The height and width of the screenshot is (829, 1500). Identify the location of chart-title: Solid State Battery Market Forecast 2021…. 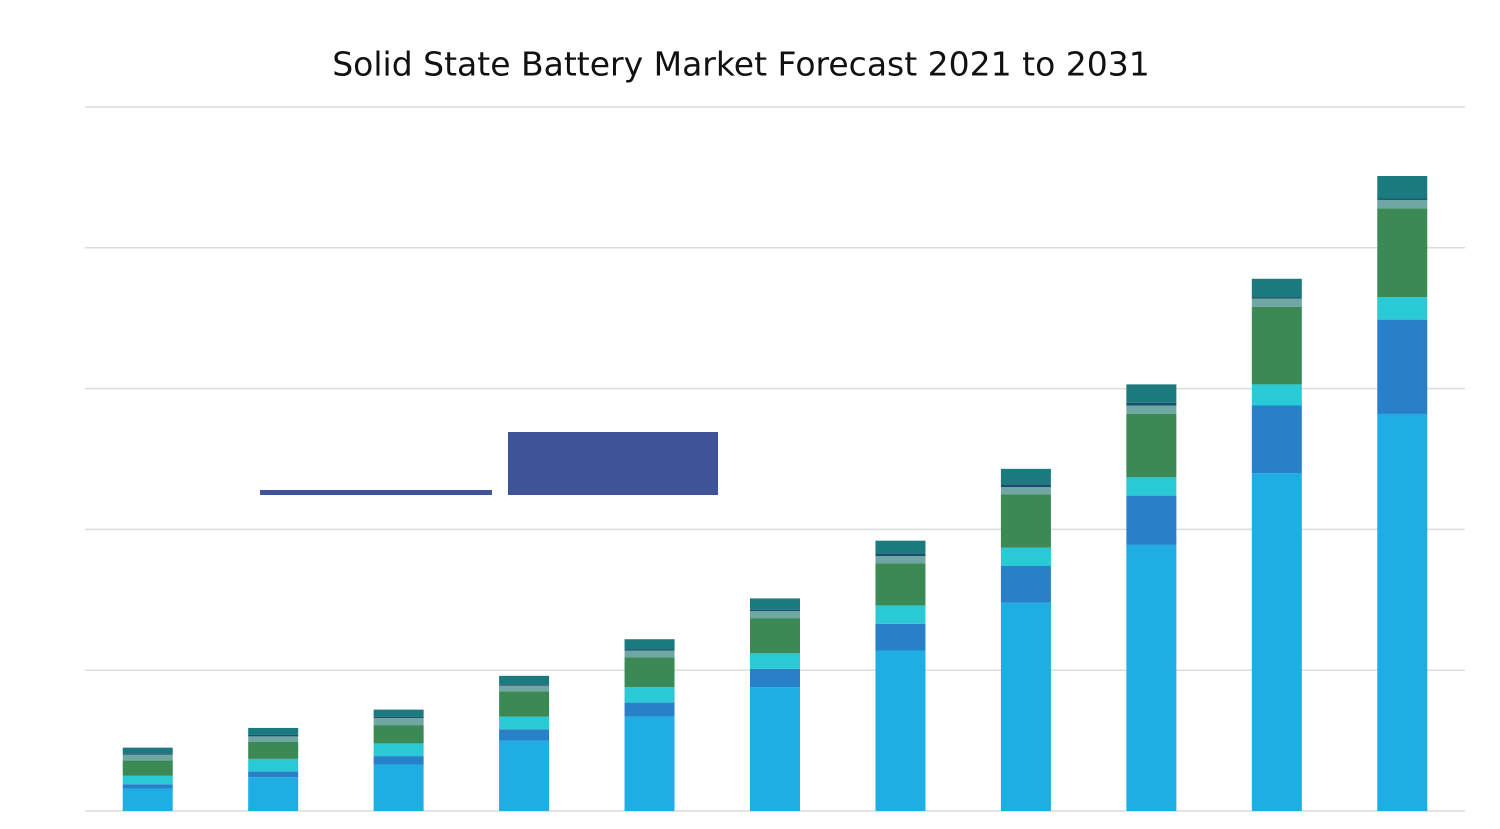
(741, 64).